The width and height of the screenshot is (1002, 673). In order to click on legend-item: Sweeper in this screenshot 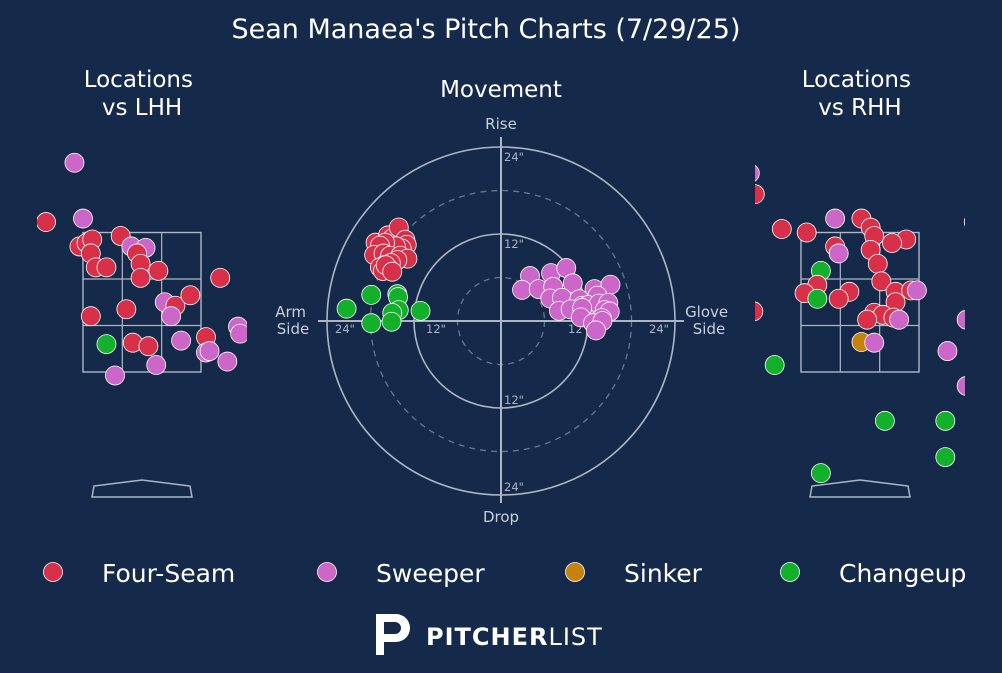, I will do `click(401, 573)`.